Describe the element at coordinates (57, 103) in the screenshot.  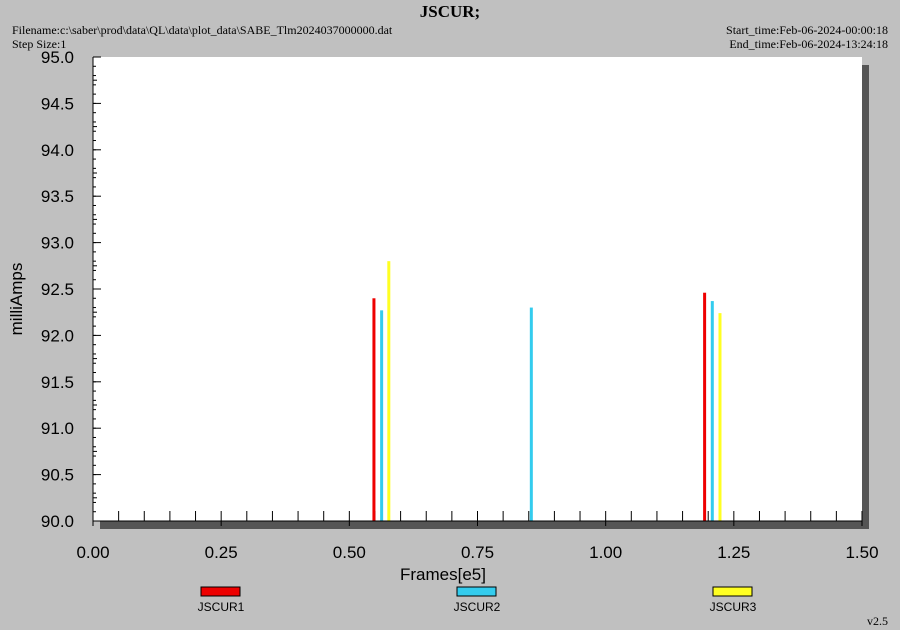
I see `y-tick-label: 94.5` at that location.